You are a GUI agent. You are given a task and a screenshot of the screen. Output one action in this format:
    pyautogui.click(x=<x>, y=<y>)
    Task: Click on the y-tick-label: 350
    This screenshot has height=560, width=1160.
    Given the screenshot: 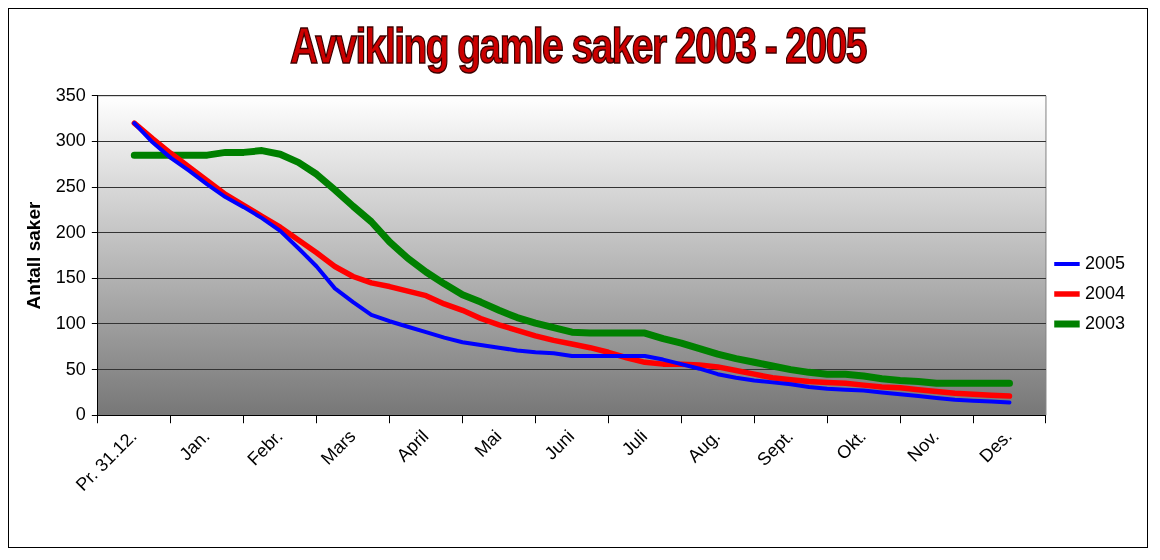 What is the action you would take?
    pyautogui.click(x=70, y=94)
    